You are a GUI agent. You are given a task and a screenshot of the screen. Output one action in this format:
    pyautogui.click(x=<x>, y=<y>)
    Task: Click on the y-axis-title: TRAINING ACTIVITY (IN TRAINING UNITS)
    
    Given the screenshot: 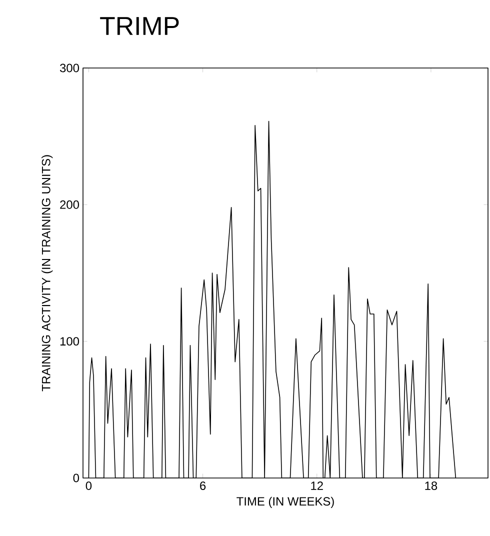 What is the action you would take?
    pyautogui.click(x=47, y=273)
    